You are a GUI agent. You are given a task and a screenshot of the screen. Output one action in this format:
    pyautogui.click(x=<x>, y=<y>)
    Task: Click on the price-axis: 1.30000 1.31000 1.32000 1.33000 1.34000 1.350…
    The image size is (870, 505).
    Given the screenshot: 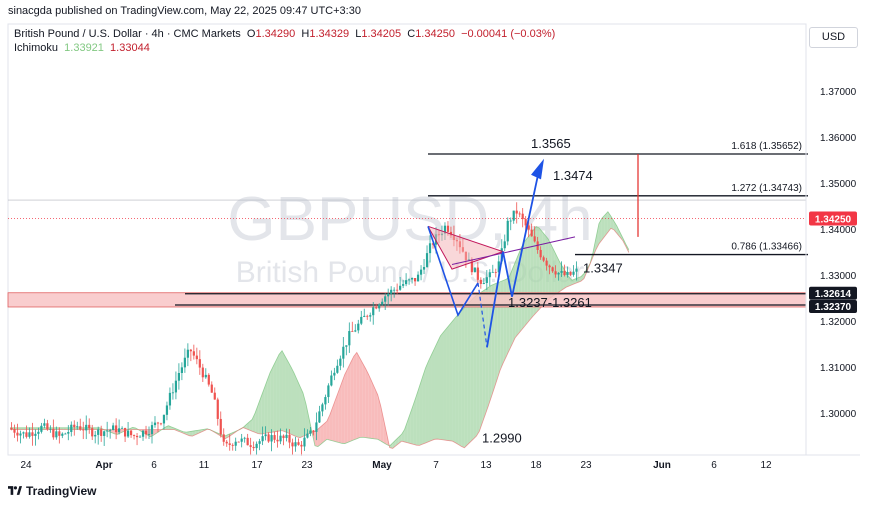 What is the action you would take?
    pyautogui.click(x=831, y=239)
    